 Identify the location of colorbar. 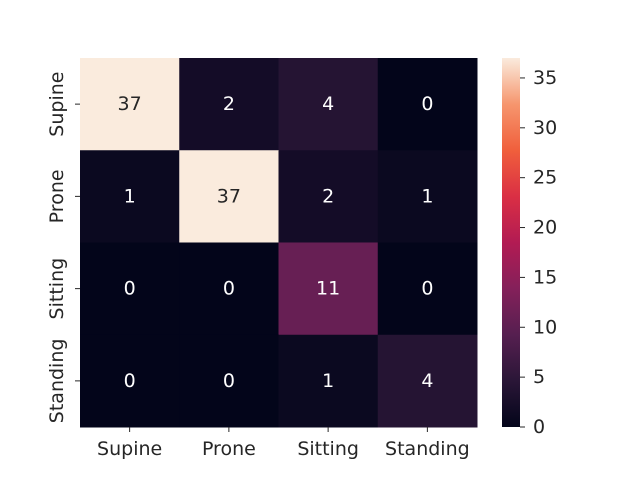
(511, 242).